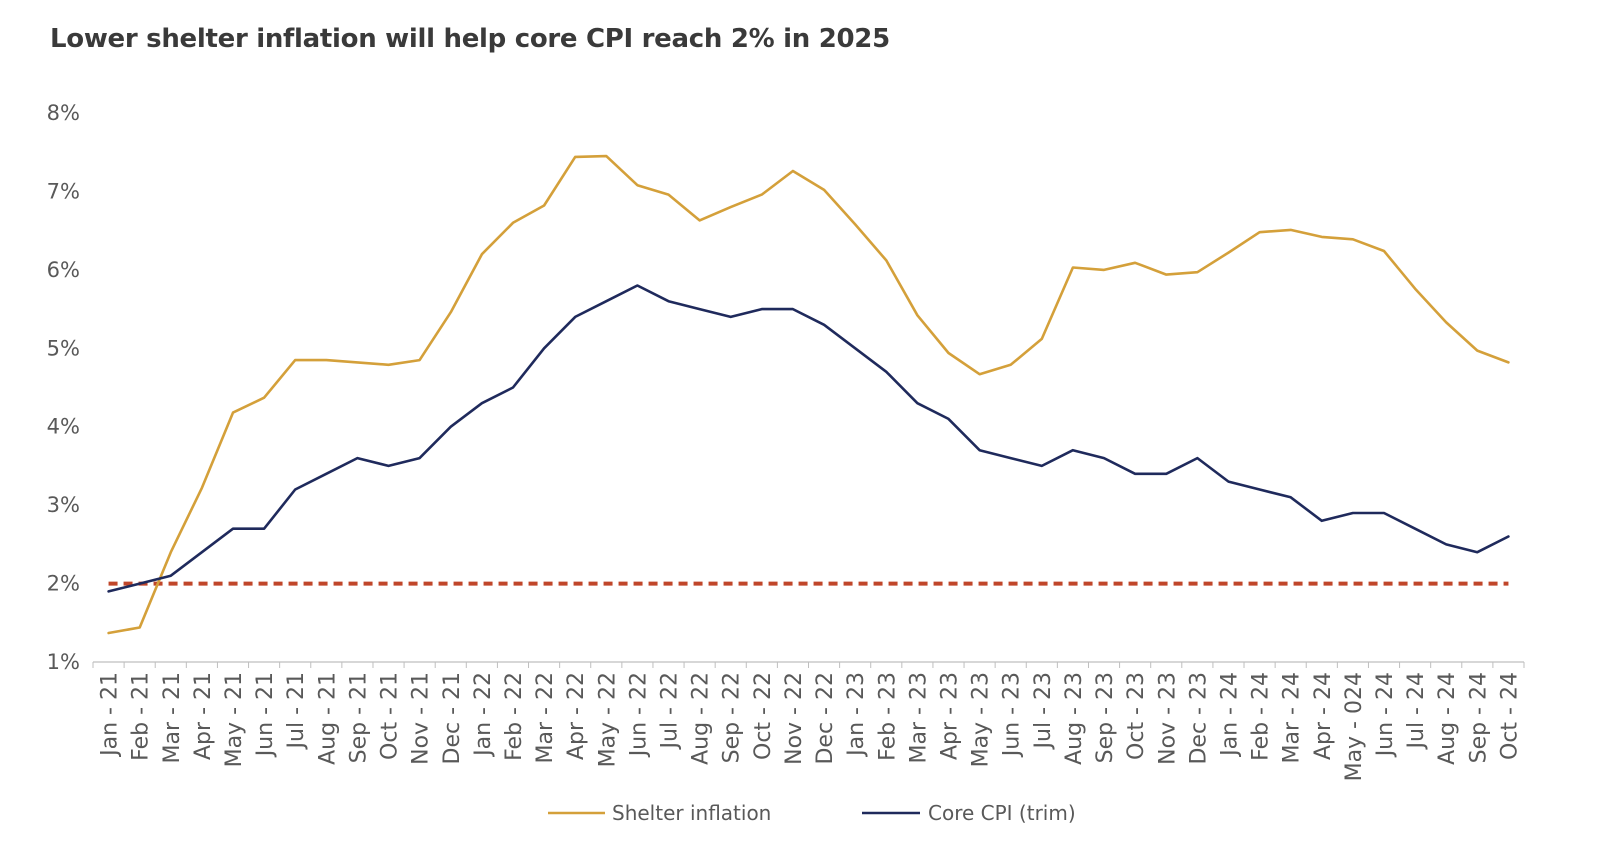 The image size is (1600, 843). Describe the element at coordinates (421, 718) in the screenshot. I see `x-tick-label: Nov - 21` at that location.